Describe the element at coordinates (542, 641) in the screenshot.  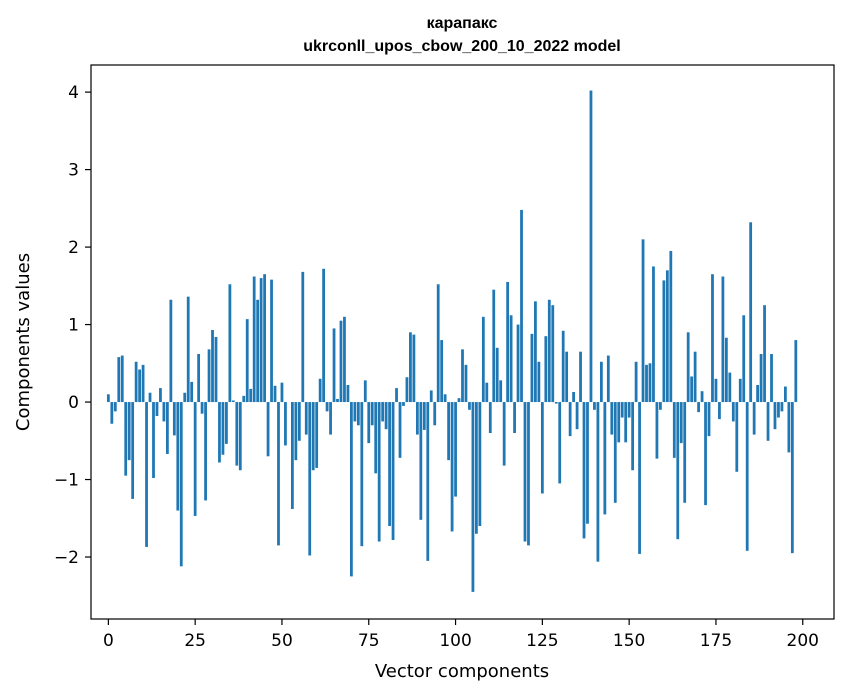
I see `x-tick-label: 125` at that location.